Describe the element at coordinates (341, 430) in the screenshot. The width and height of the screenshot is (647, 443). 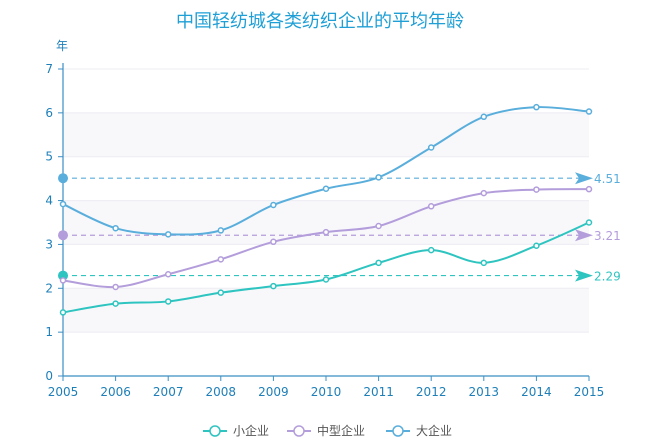
I see `legend-label: 中型企业` at that location.